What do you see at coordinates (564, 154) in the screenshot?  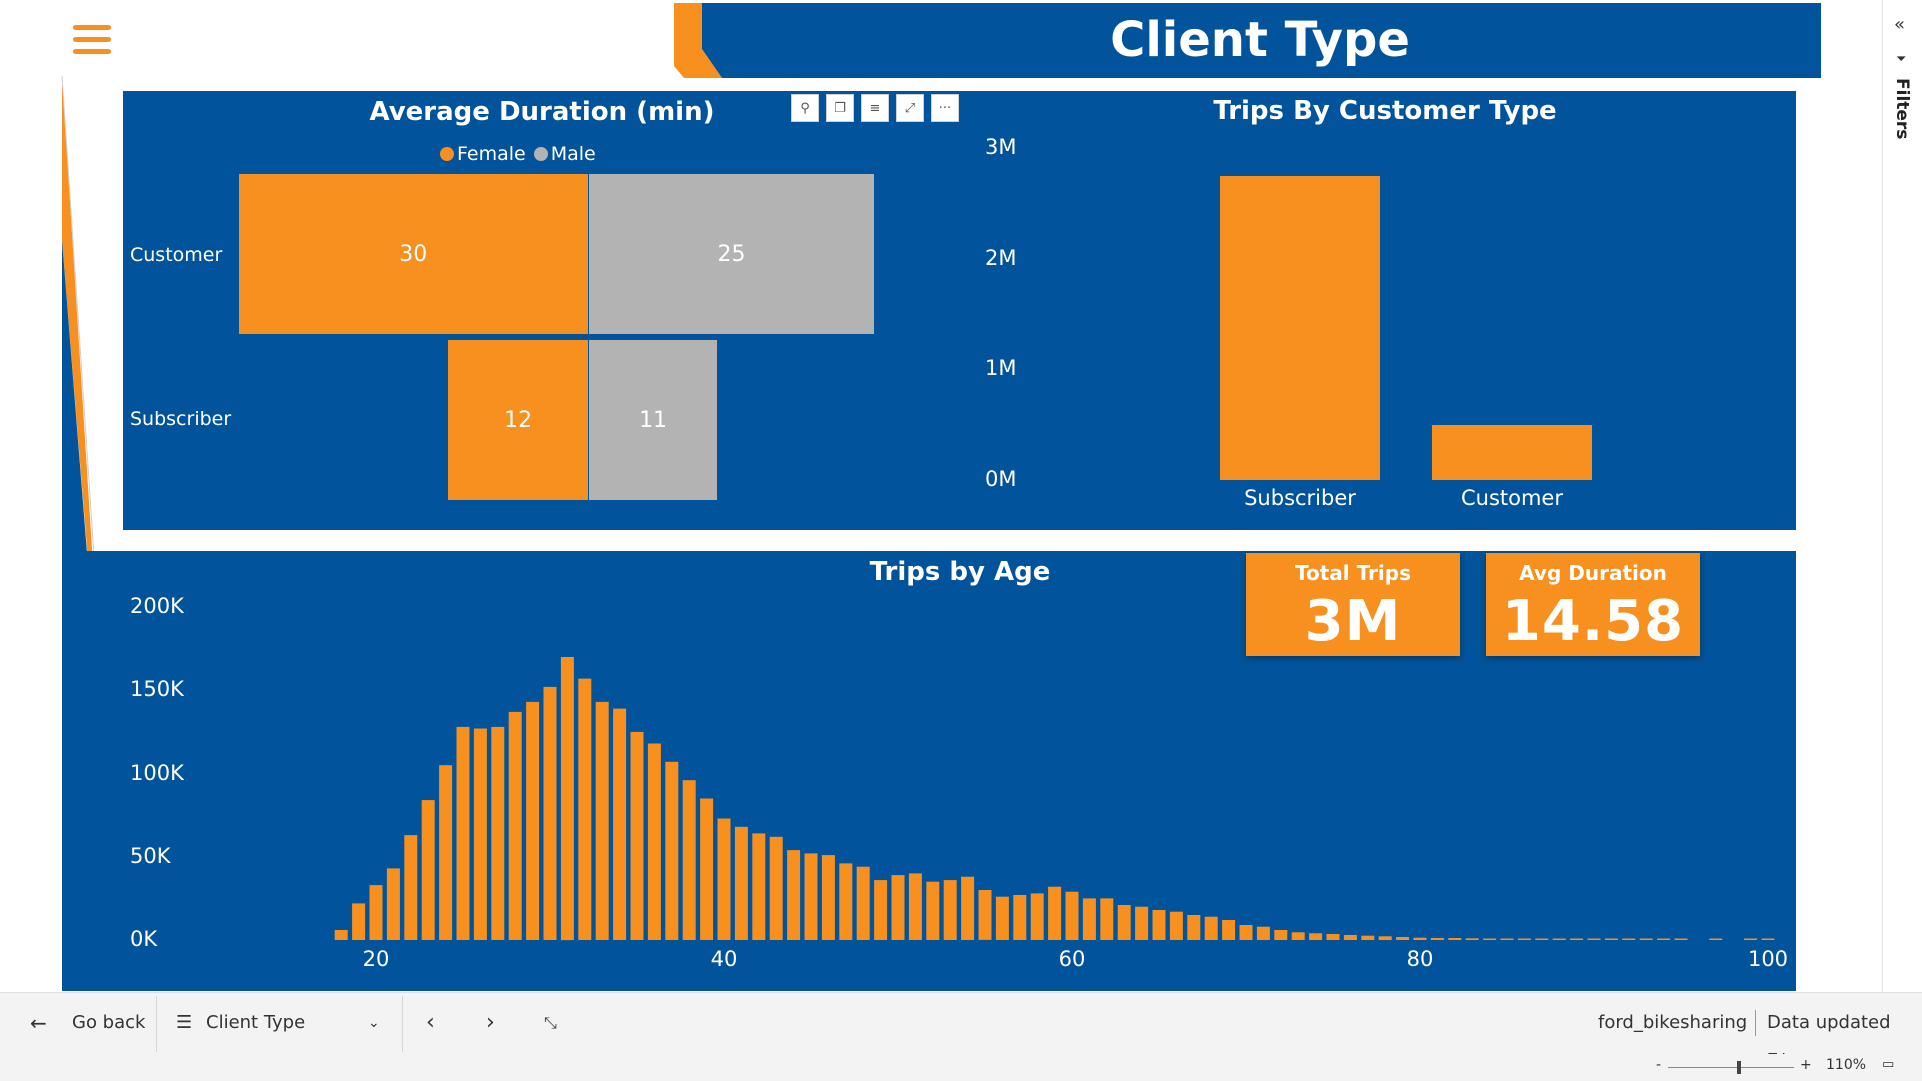 I see `legend-item-male: Male` at bounding box center [564, 154].